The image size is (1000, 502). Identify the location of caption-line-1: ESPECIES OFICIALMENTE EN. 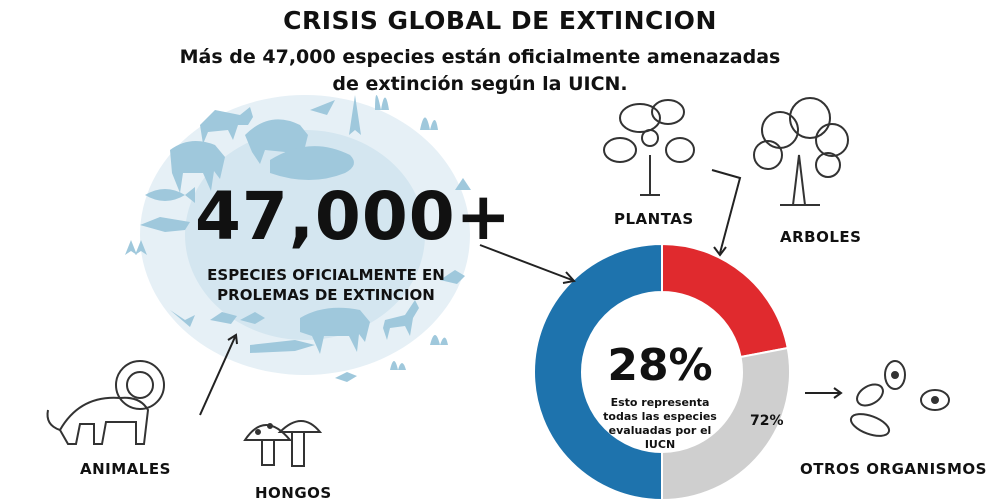
(326, 275).